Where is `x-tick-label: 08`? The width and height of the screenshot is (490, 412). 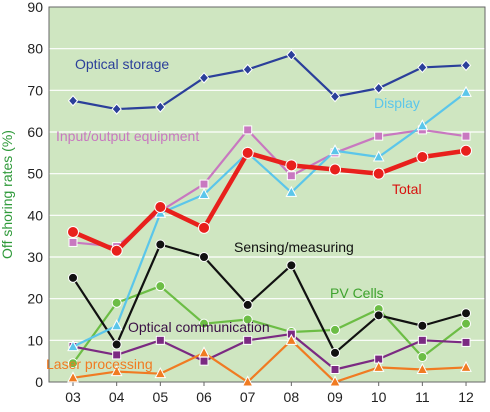
x-tick-label: 08 is located at coordinates (292, 397).